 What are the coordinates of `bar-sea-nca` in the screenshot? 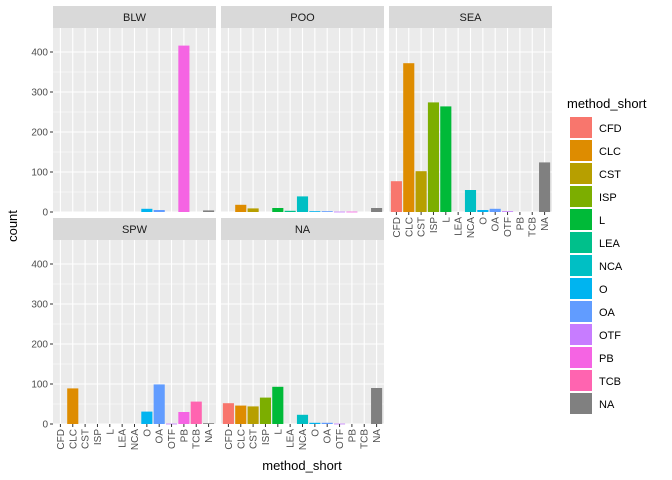 It's located at (470, 201).